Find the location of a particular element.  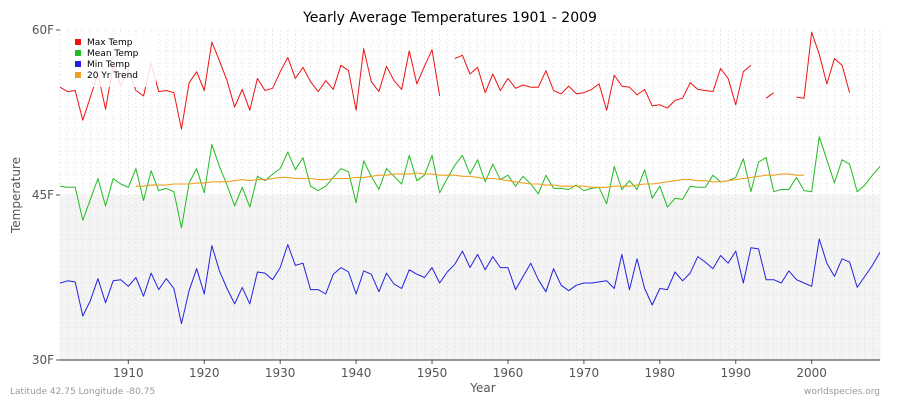

x-axis-label: Year is located at coordinates (482, 388).